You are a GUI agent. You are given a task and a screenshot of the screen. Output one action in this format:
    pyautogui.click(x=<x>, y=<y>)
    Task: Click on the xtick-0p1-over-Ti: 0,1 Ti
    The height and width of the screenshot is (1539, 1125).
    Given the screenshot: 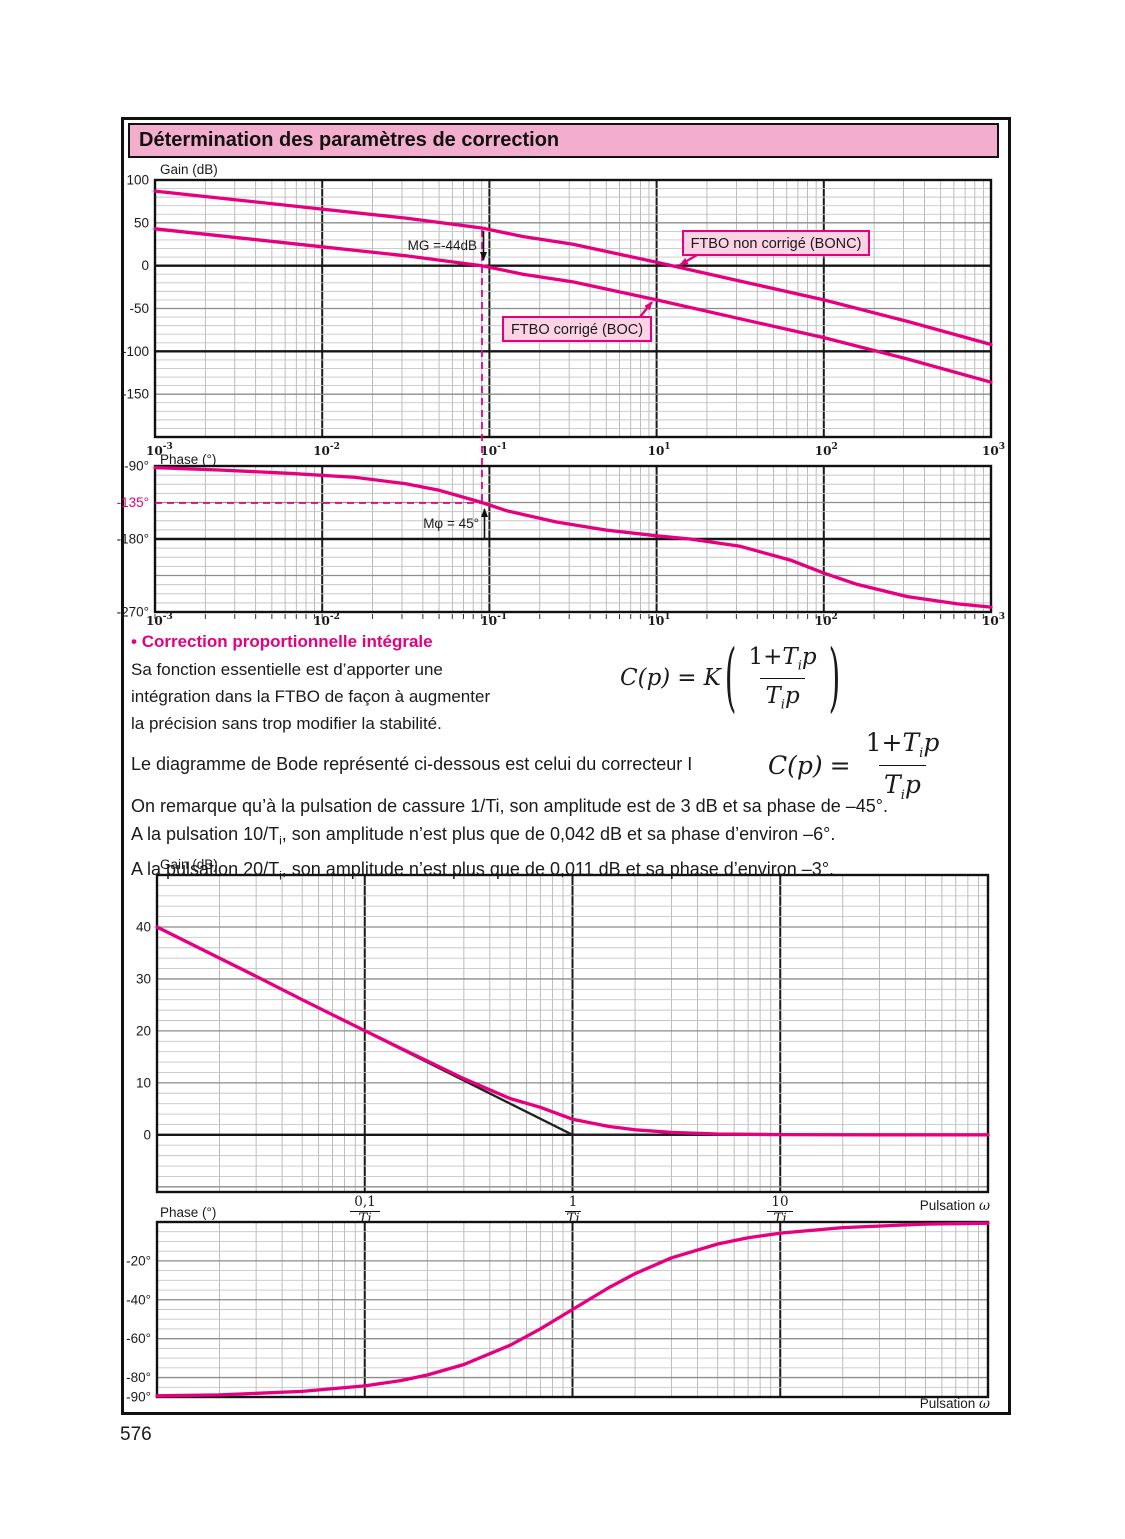 What is the action you would take?
    pyautogui.click(x=365, y=1211)
    